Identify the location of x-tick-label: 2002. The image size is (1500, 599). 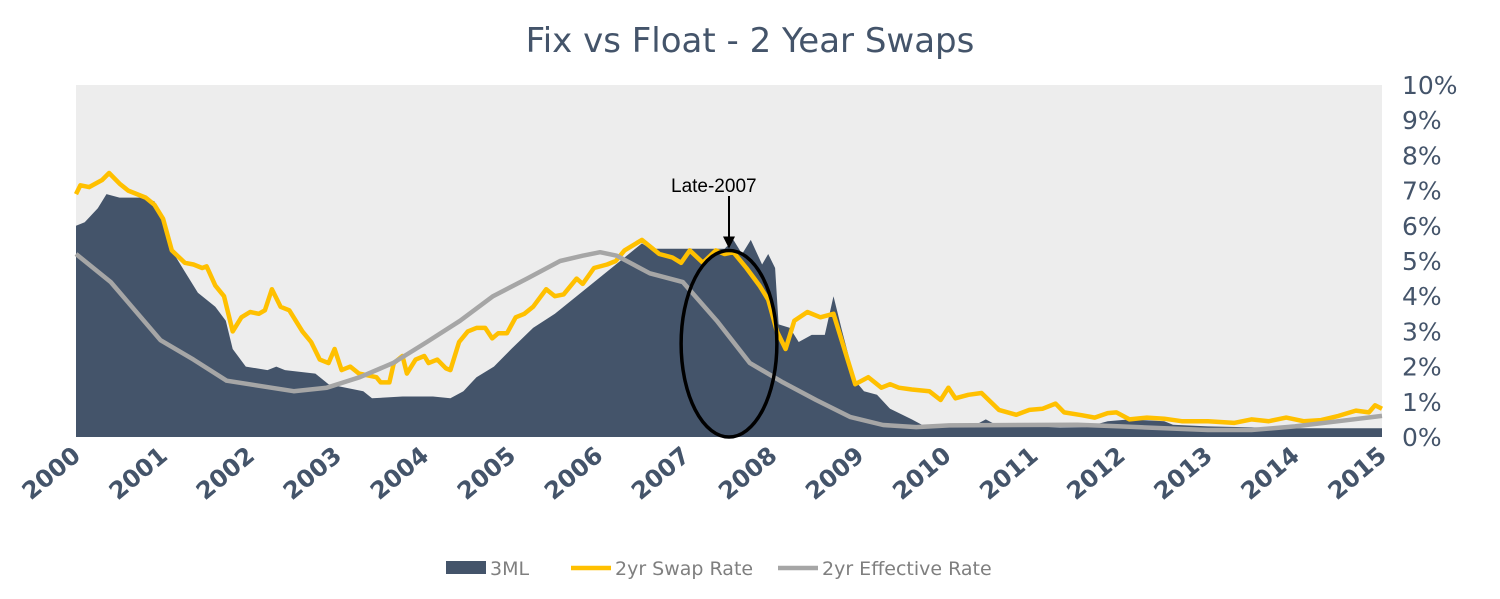
(225, 473).